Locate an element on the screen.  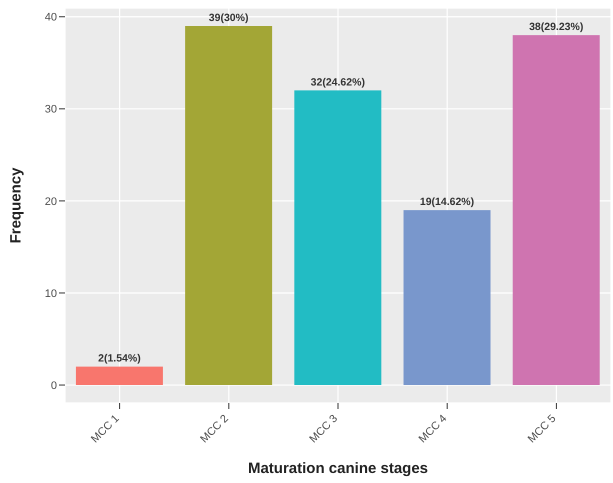
data-label: 32(24.62%) is located at coordinates (337, 82).